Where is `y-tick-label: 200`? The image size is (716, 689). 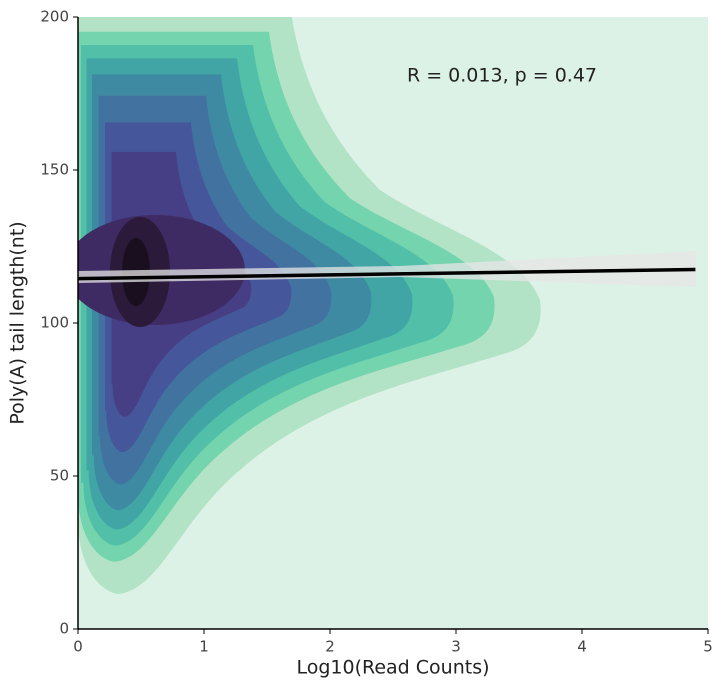
y-tick-label: 200 is located at coordinates (54, 17).